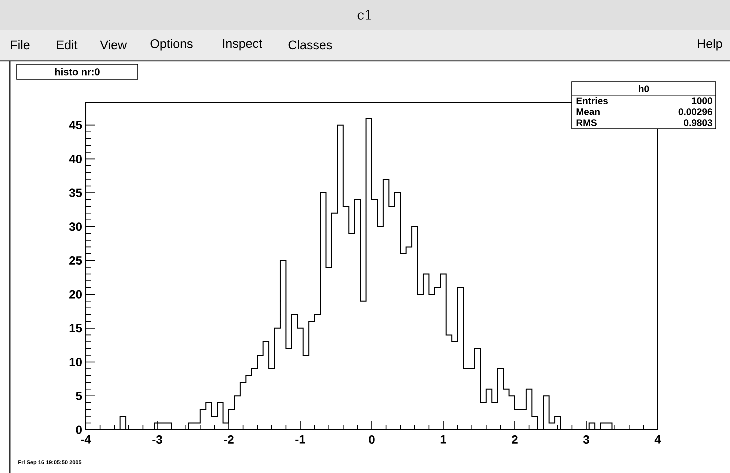 This screenshot has height=473, width=730. Describe the element at coordinates (76, 362) in the screenshot. I see `y-tick-label: 10` at that location.